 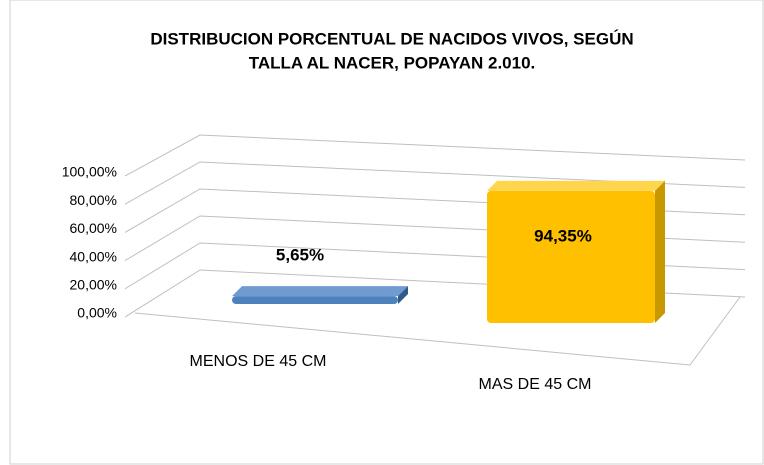 What do you see at coordinates (93, 256) in the screenshot?
I see `y-tick-label: 40,00%` at bounding box center [93, 256].